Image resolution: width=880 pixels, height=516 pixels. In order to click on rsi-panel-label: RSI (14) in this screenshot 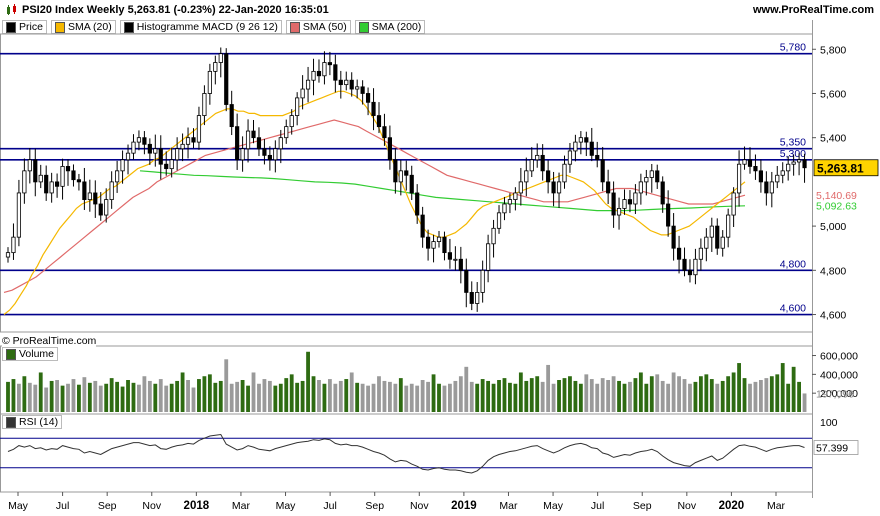, I will do `click(32, 422)`.